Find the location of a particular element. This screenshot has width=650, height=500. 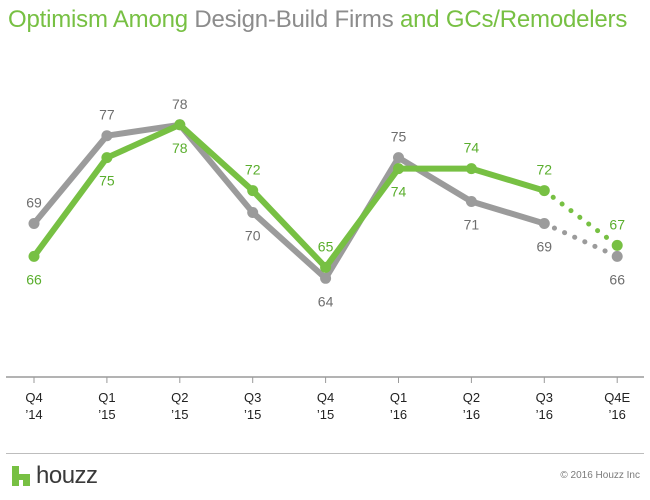

x-tick-label: Q3’16 is located at coordinates (544, 406).